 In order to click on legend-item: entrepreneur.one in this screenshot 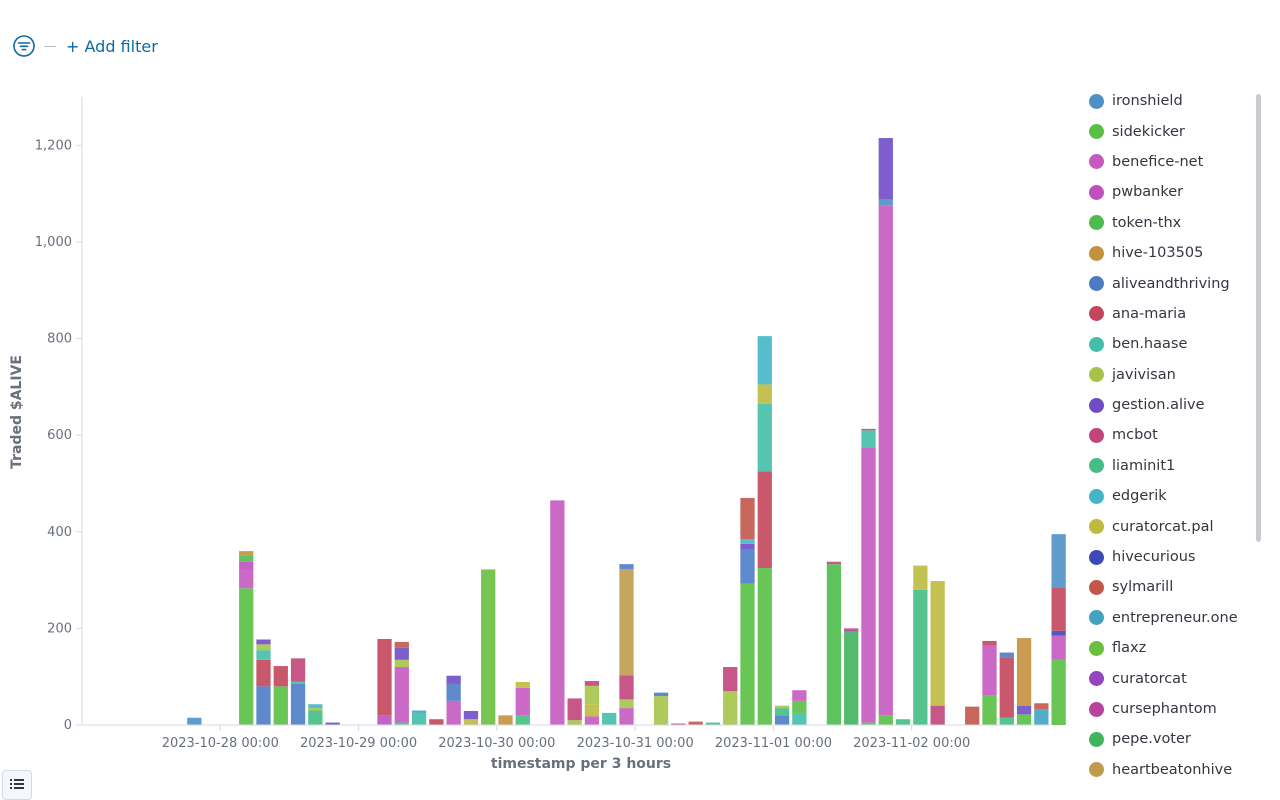, I will do `click(1165, 618)`.